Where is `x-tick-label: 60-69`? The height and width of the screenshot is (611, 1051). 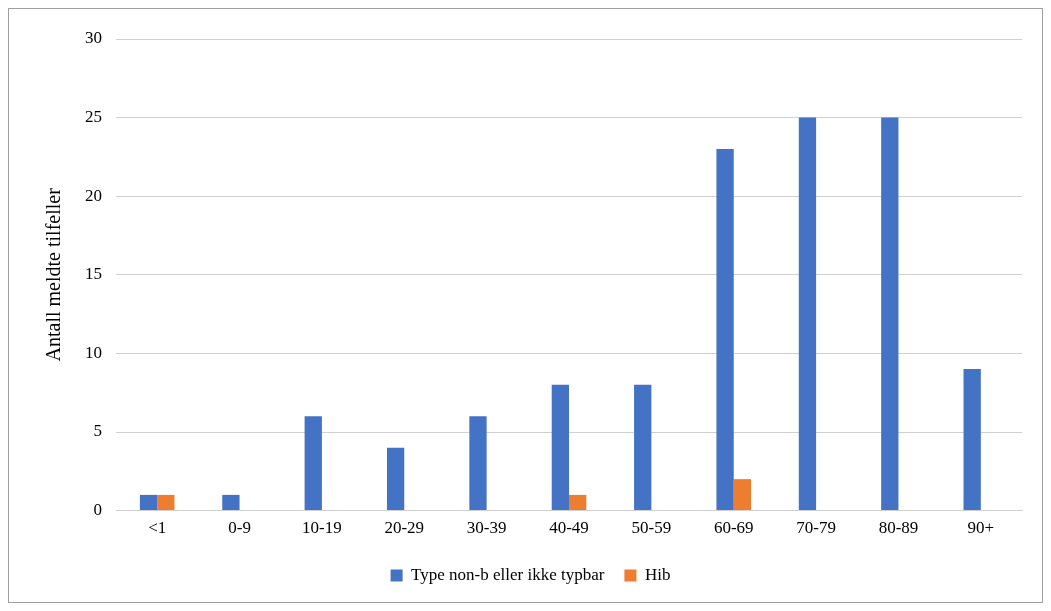
x-tick-label: 60-69 is located at coordinates (733, 528).